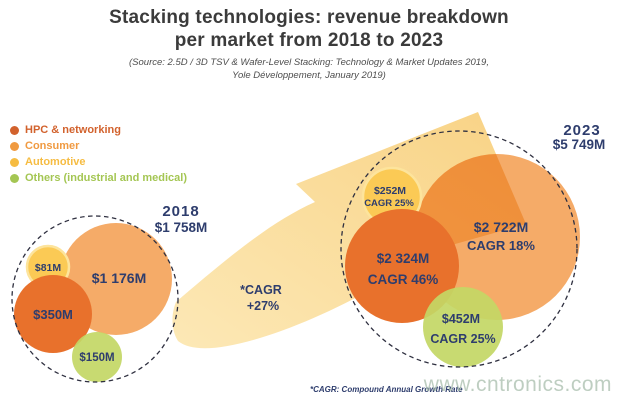 The image size is (618, 405). What do you see at coordinates (98, 162) in the screenshot?
I see `legend-item-automotive: Automotive` at bounding box center [98, 162].